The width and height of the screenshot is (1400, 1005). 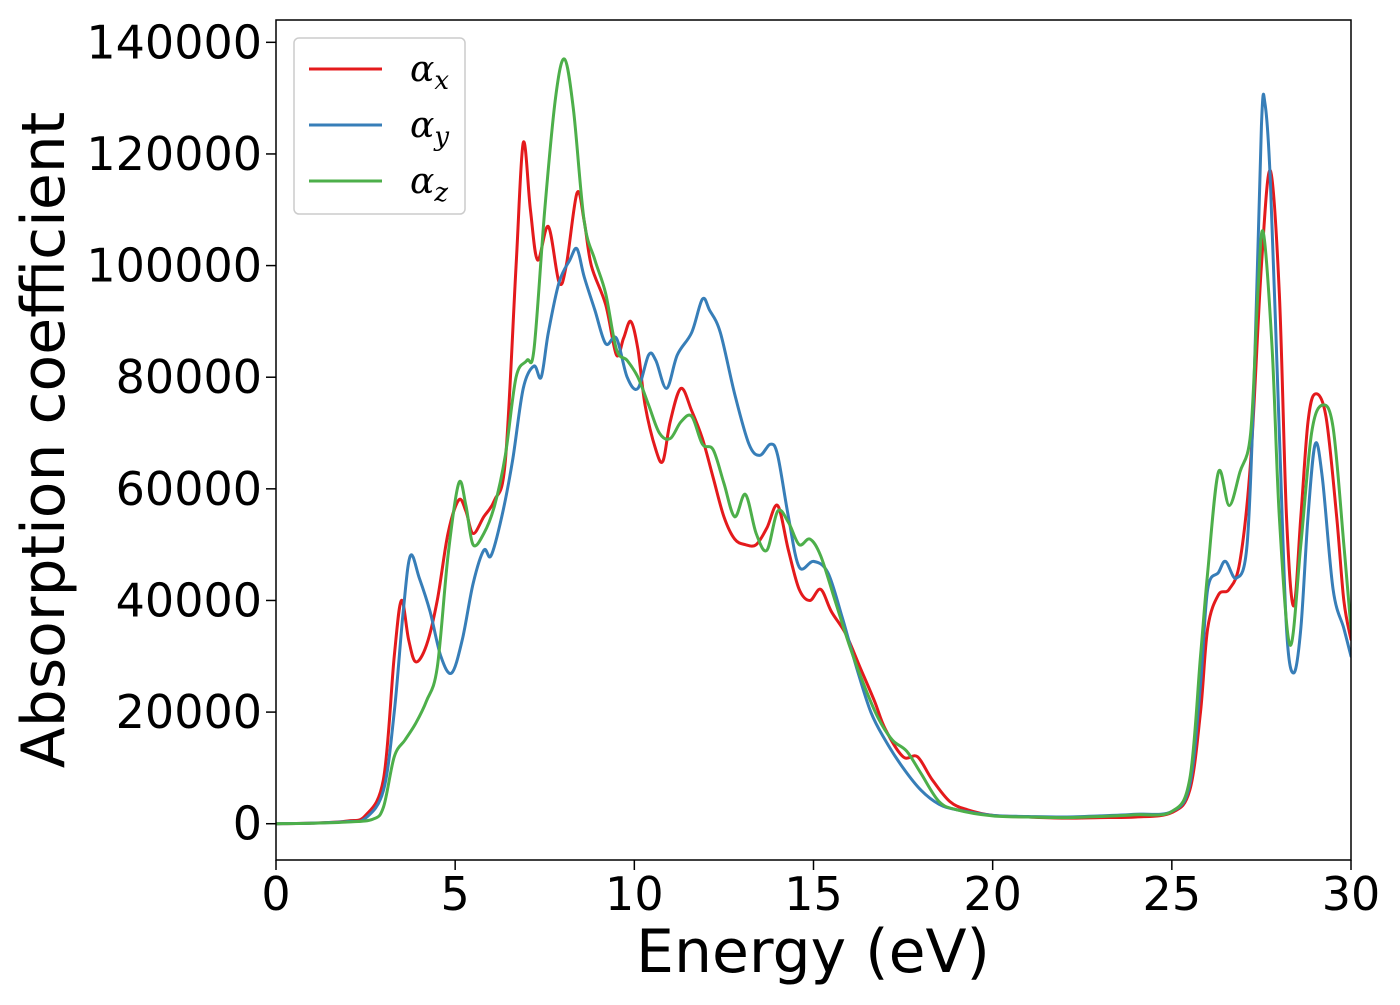 I want to click on y-tick-label: 40000, so click(x=189, y=600).